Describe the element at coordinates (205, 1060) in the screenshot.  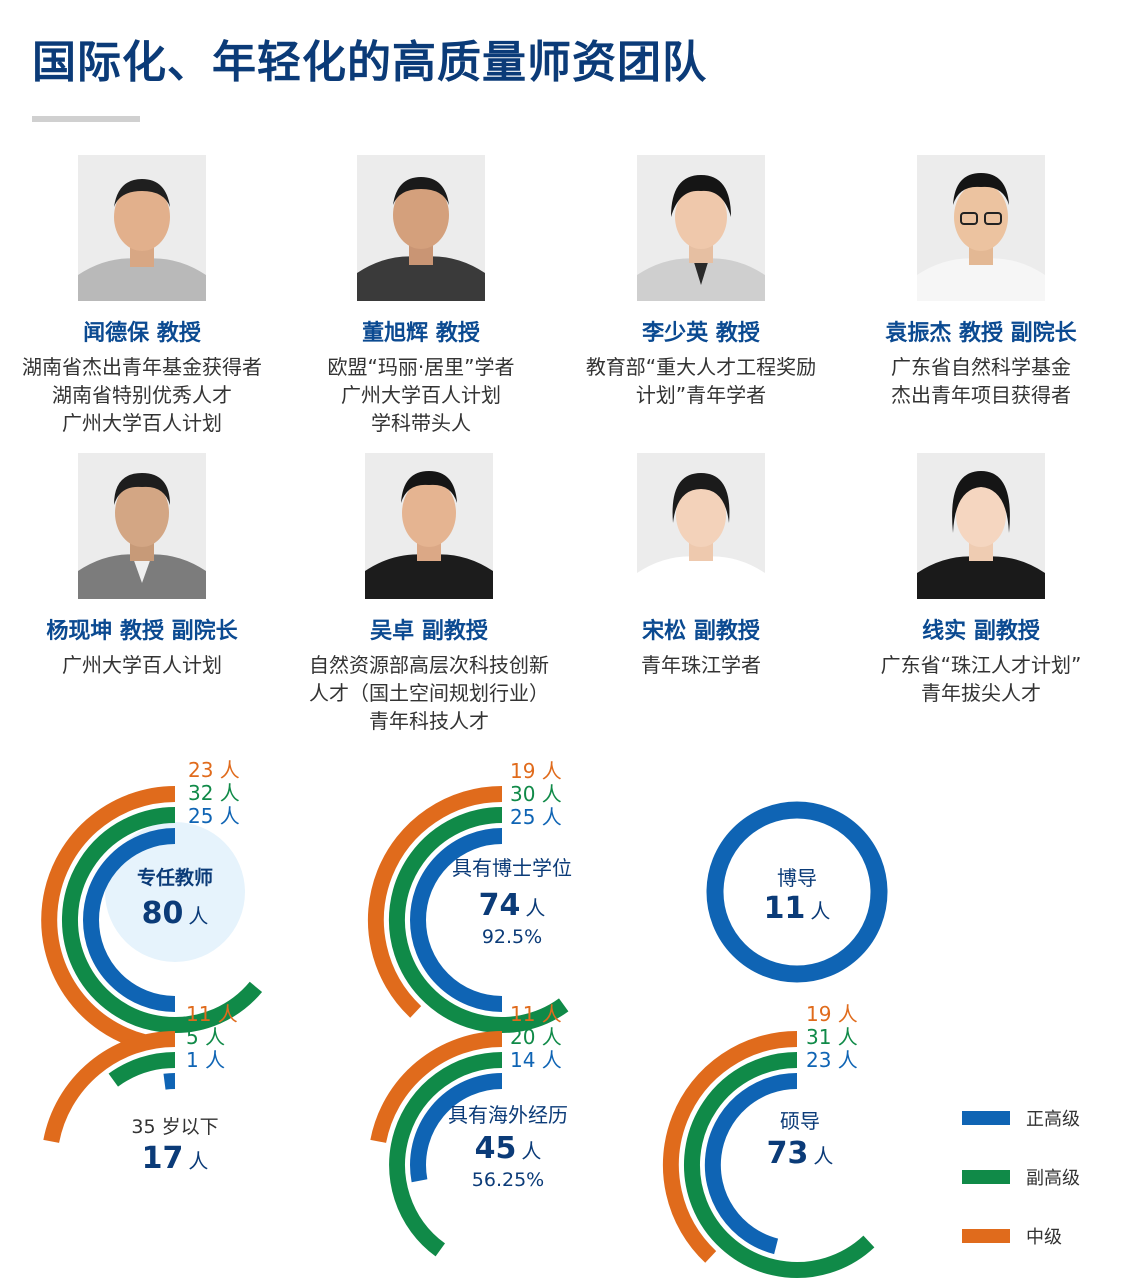
I see `count-senior: 1 人` at that location.